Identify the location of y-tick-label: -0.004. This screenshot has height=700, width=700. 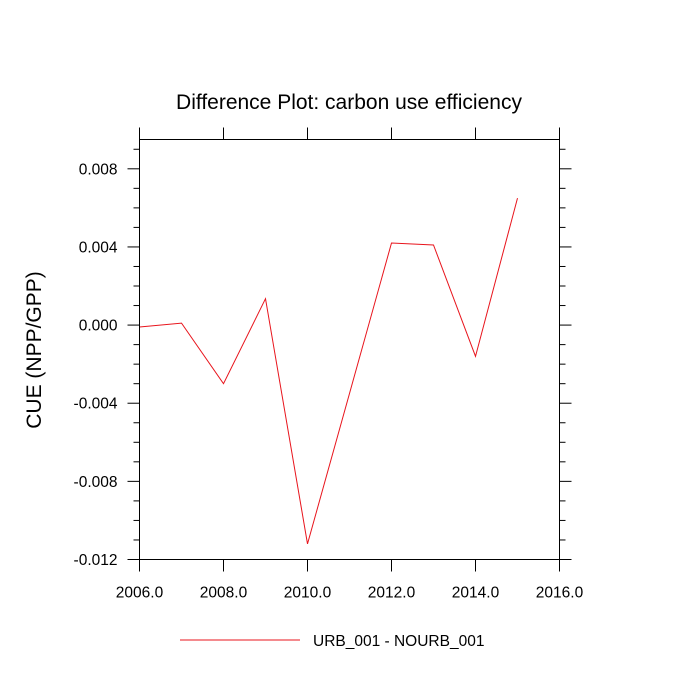
(96, 404).